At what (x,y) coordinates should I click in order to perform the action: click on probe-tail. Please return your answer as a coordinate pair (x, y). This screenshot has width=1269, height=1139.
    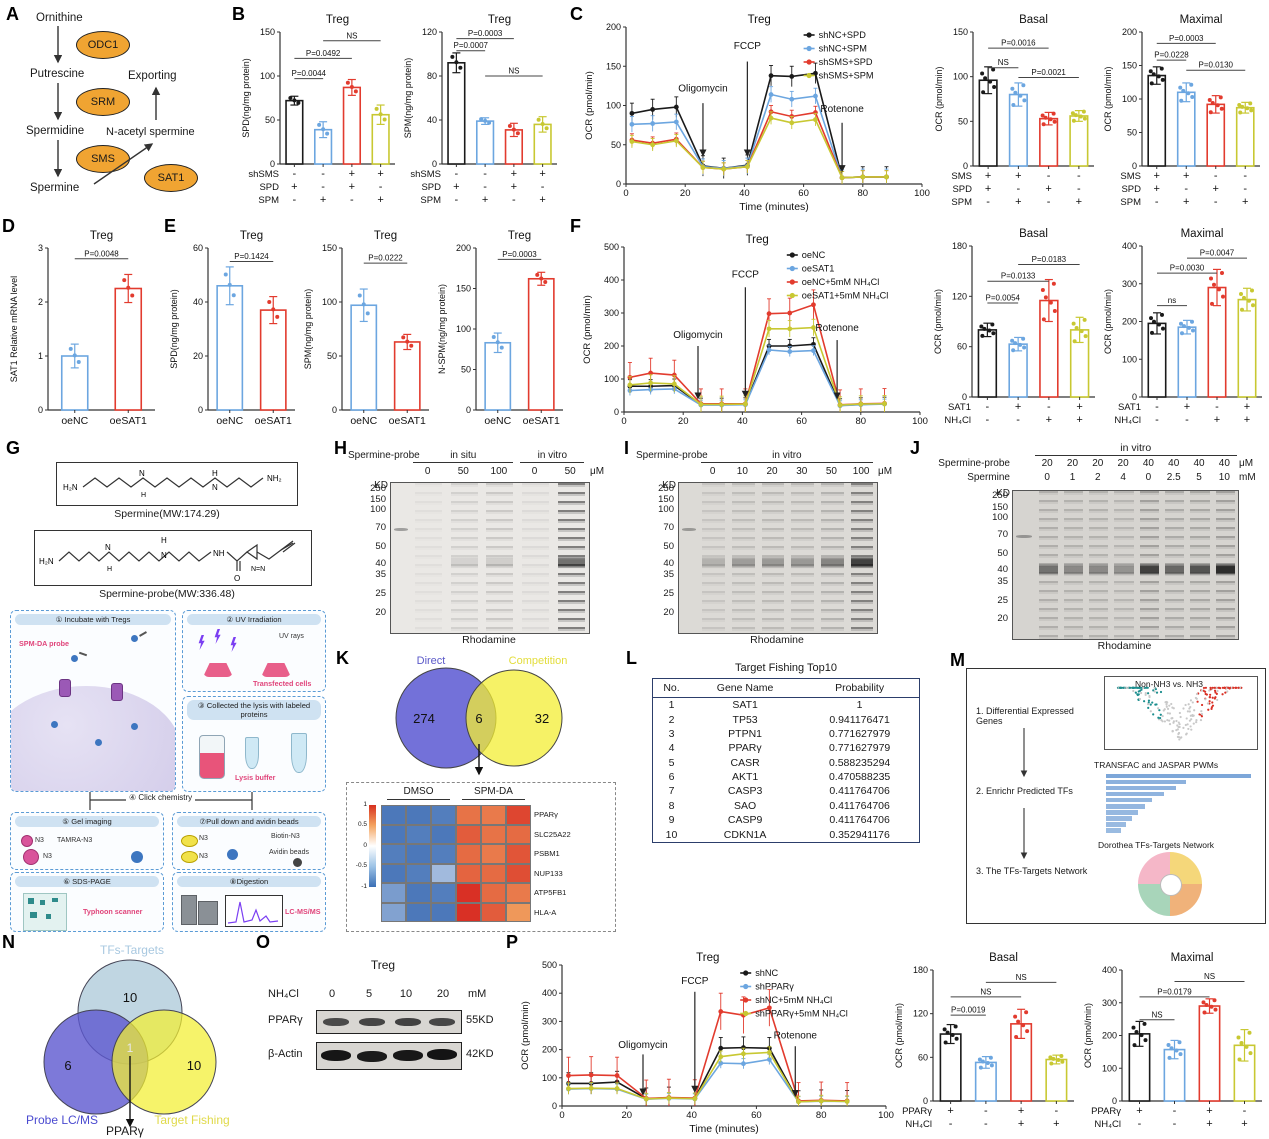
    Looking at the image, I should click on (143, 634).